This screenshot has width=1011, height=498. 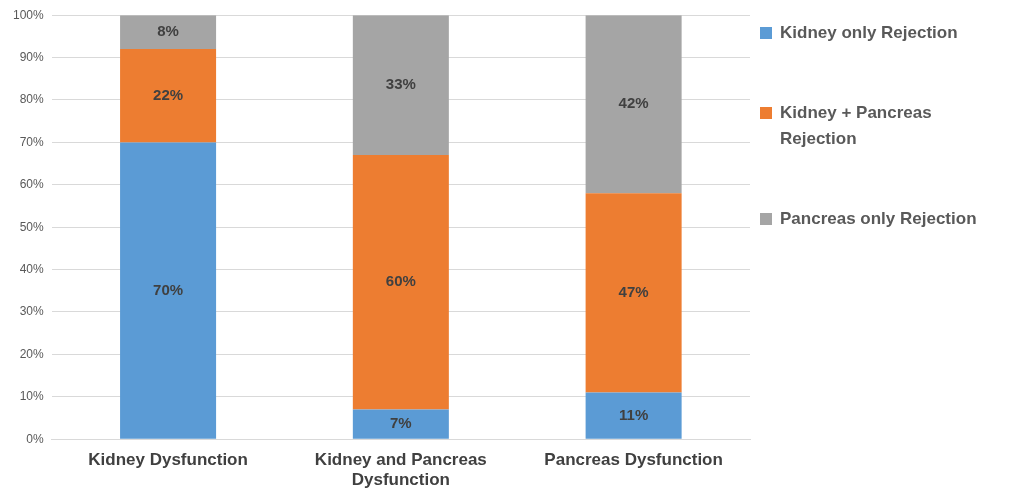 What do you see at coordinates (32, 226) in the screenshot?
I see `y-tick-label: 50%` at bounding box center [32, 226].